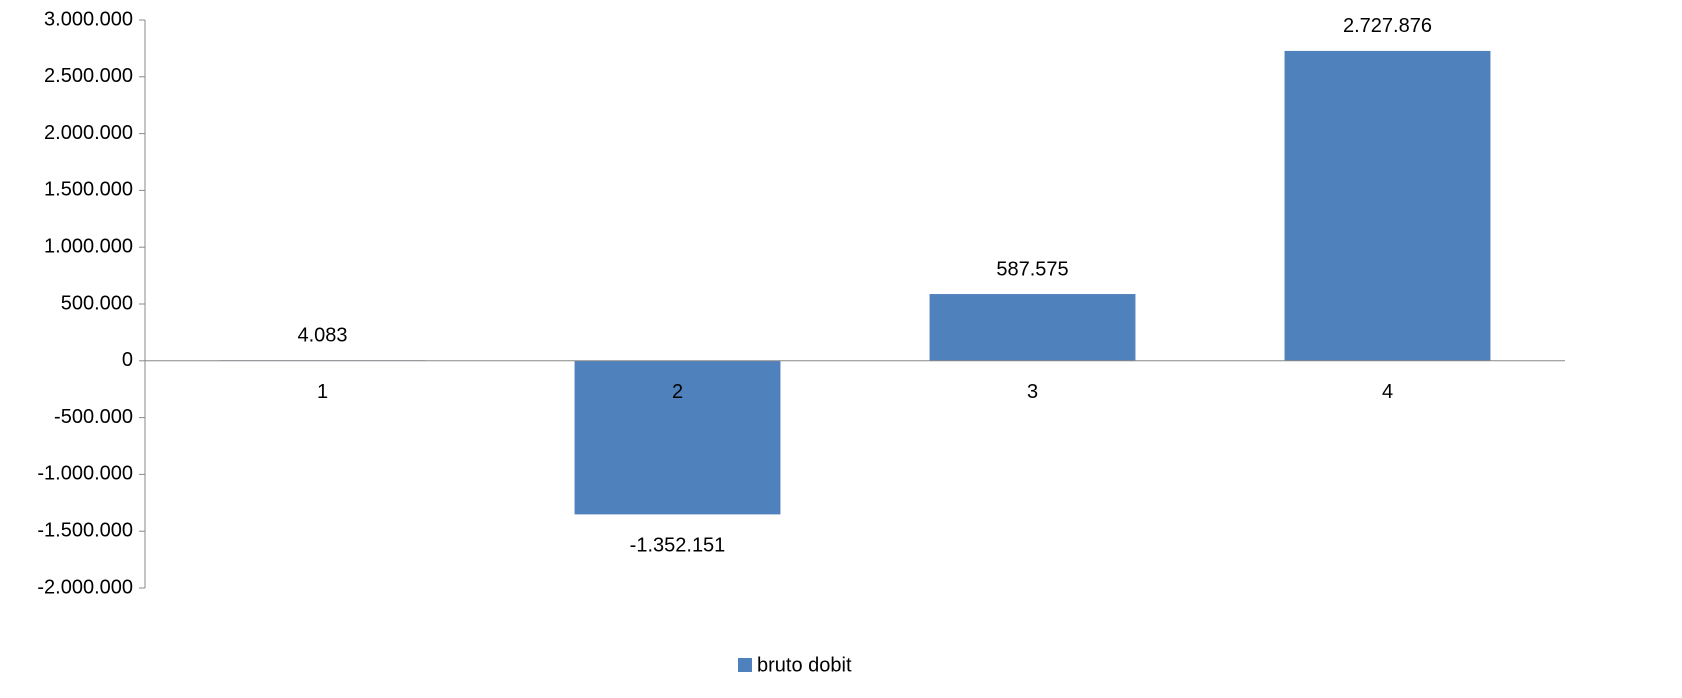 This screenshot has height=698, width=1682. What do you see at coordinates (88, 246) in the screenshot?
I see `y-tick-label: 1.000.000` at bounding box center [88, 246].